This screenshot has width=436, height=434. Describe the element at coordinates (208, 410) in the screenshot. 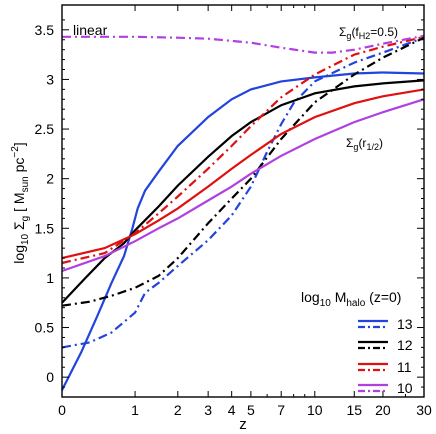

I see `x-tick-label: 3` at that location.